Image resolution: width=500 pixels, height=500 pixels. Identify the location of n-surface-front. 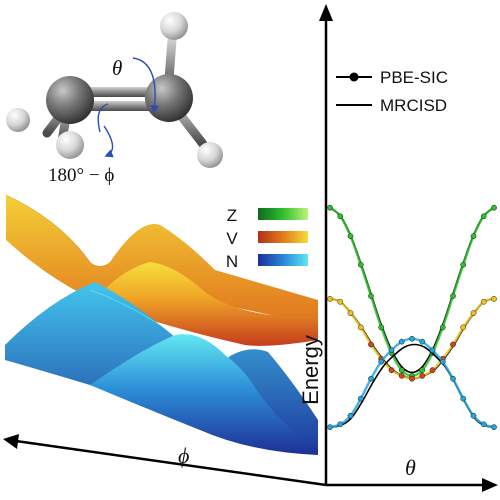
(204, 394).